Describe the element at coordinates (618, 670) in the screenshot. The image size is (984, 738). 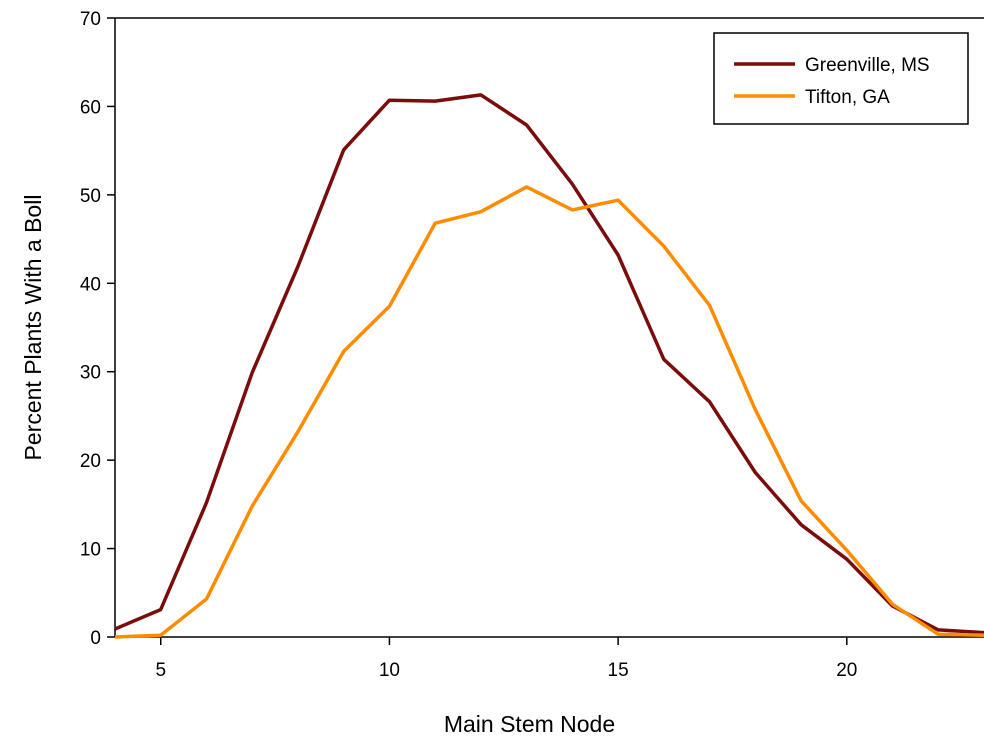
I see `x-tick-label: 15` at that location.